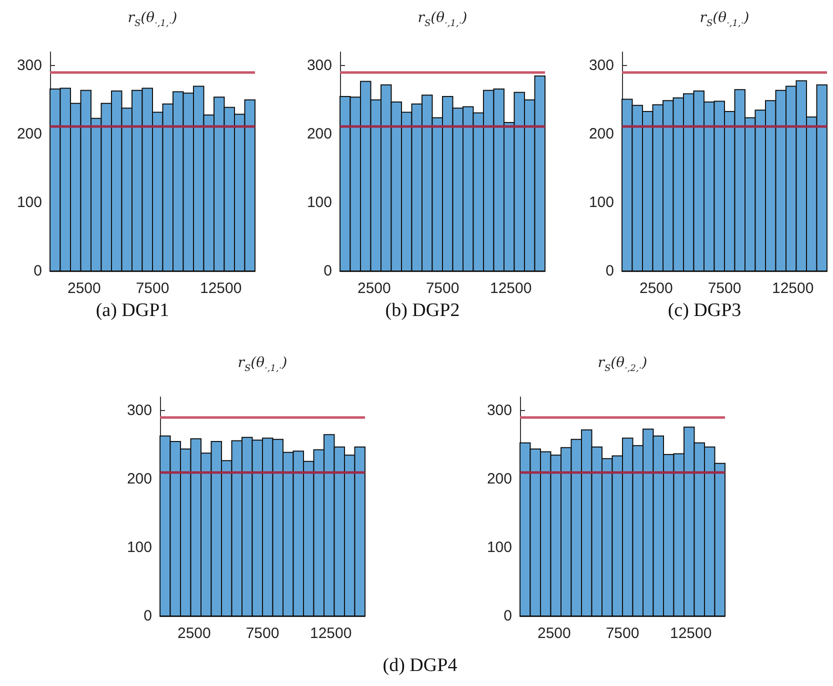  Describe the element at coordinates (622, 364) in the screenshot. I see `chart-title: r$_{S}$(θ$_{·,2,·}$)` at that location.